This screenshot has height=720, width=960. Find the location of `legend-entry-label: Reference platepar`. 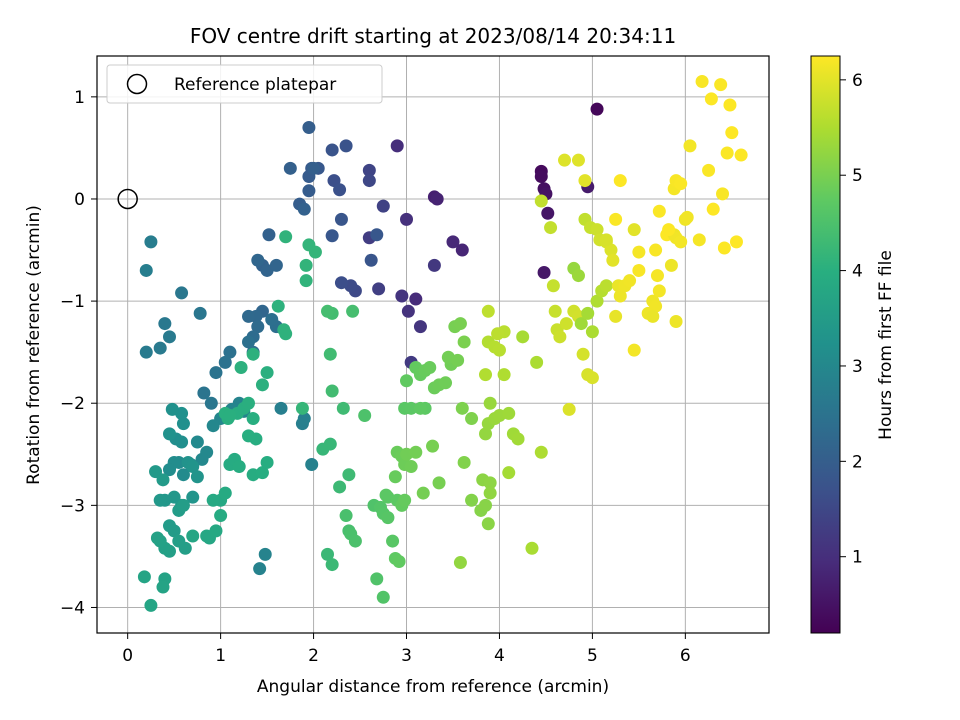

legend-entry-label: Reference platepar is located at coordinates (255, 85).